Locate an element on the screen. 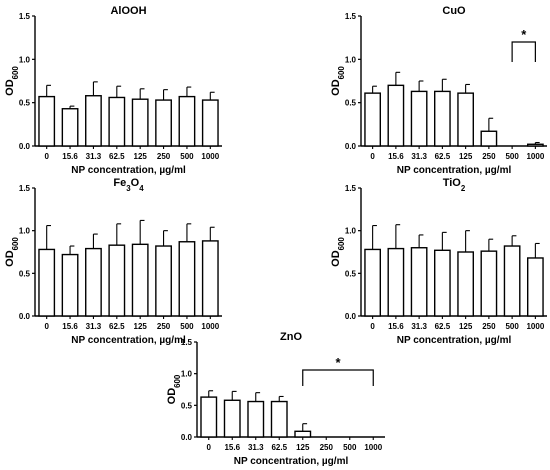 This screenshot has height=470, width=550. chart-title: Fe3O4 is located at coordinates (128, 185).